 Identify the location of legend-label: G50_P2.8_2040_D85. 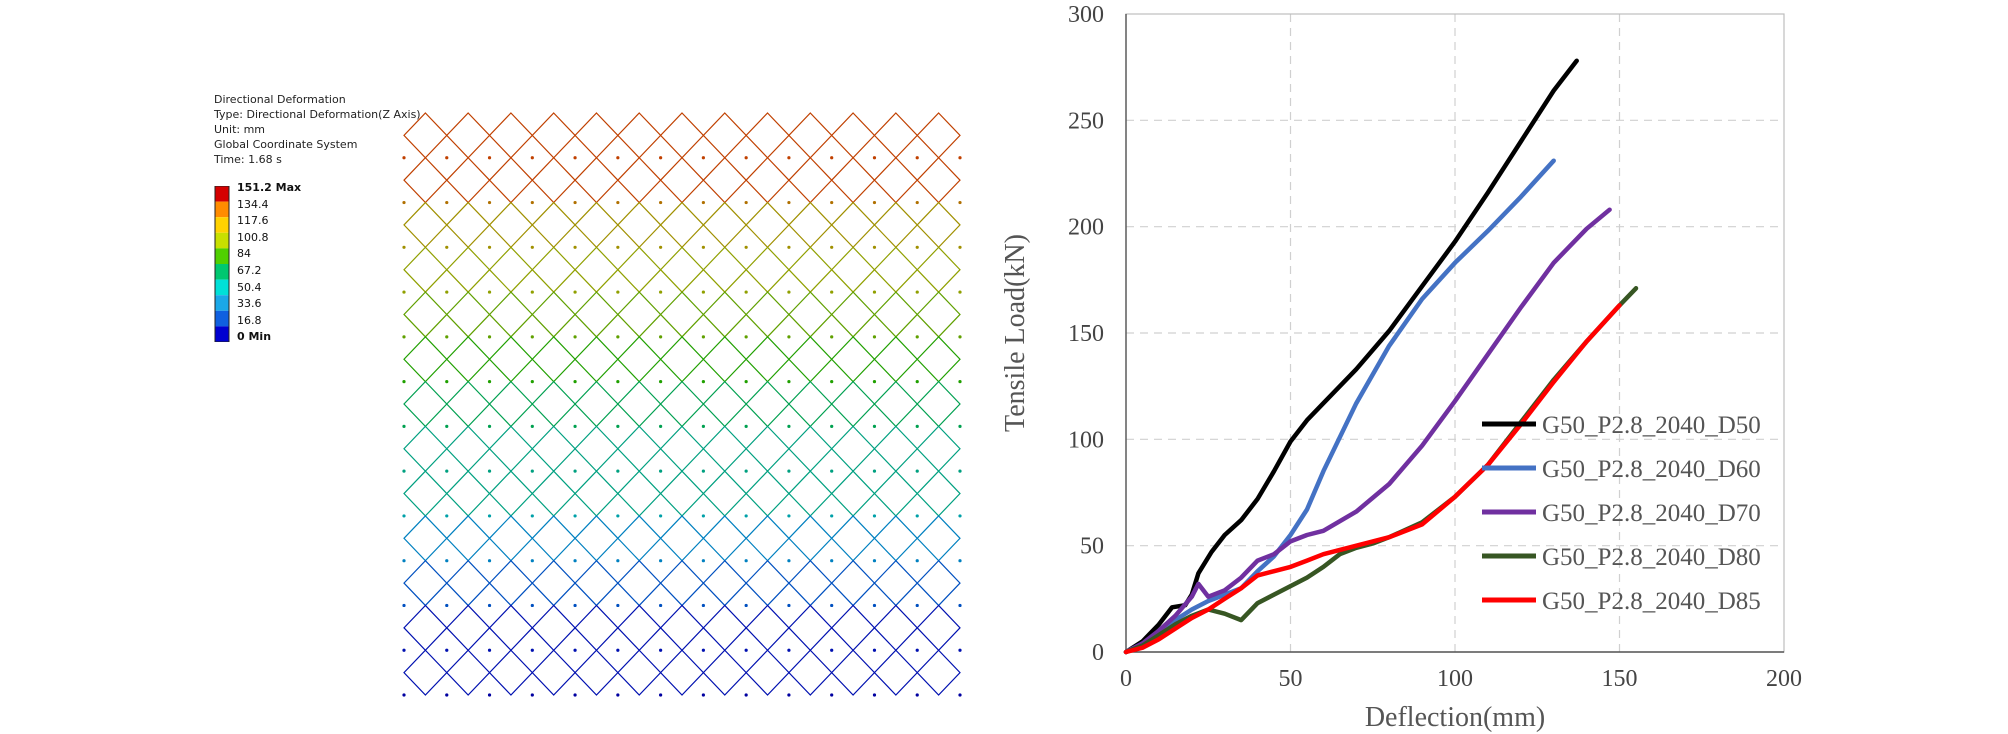
(1651, 601).